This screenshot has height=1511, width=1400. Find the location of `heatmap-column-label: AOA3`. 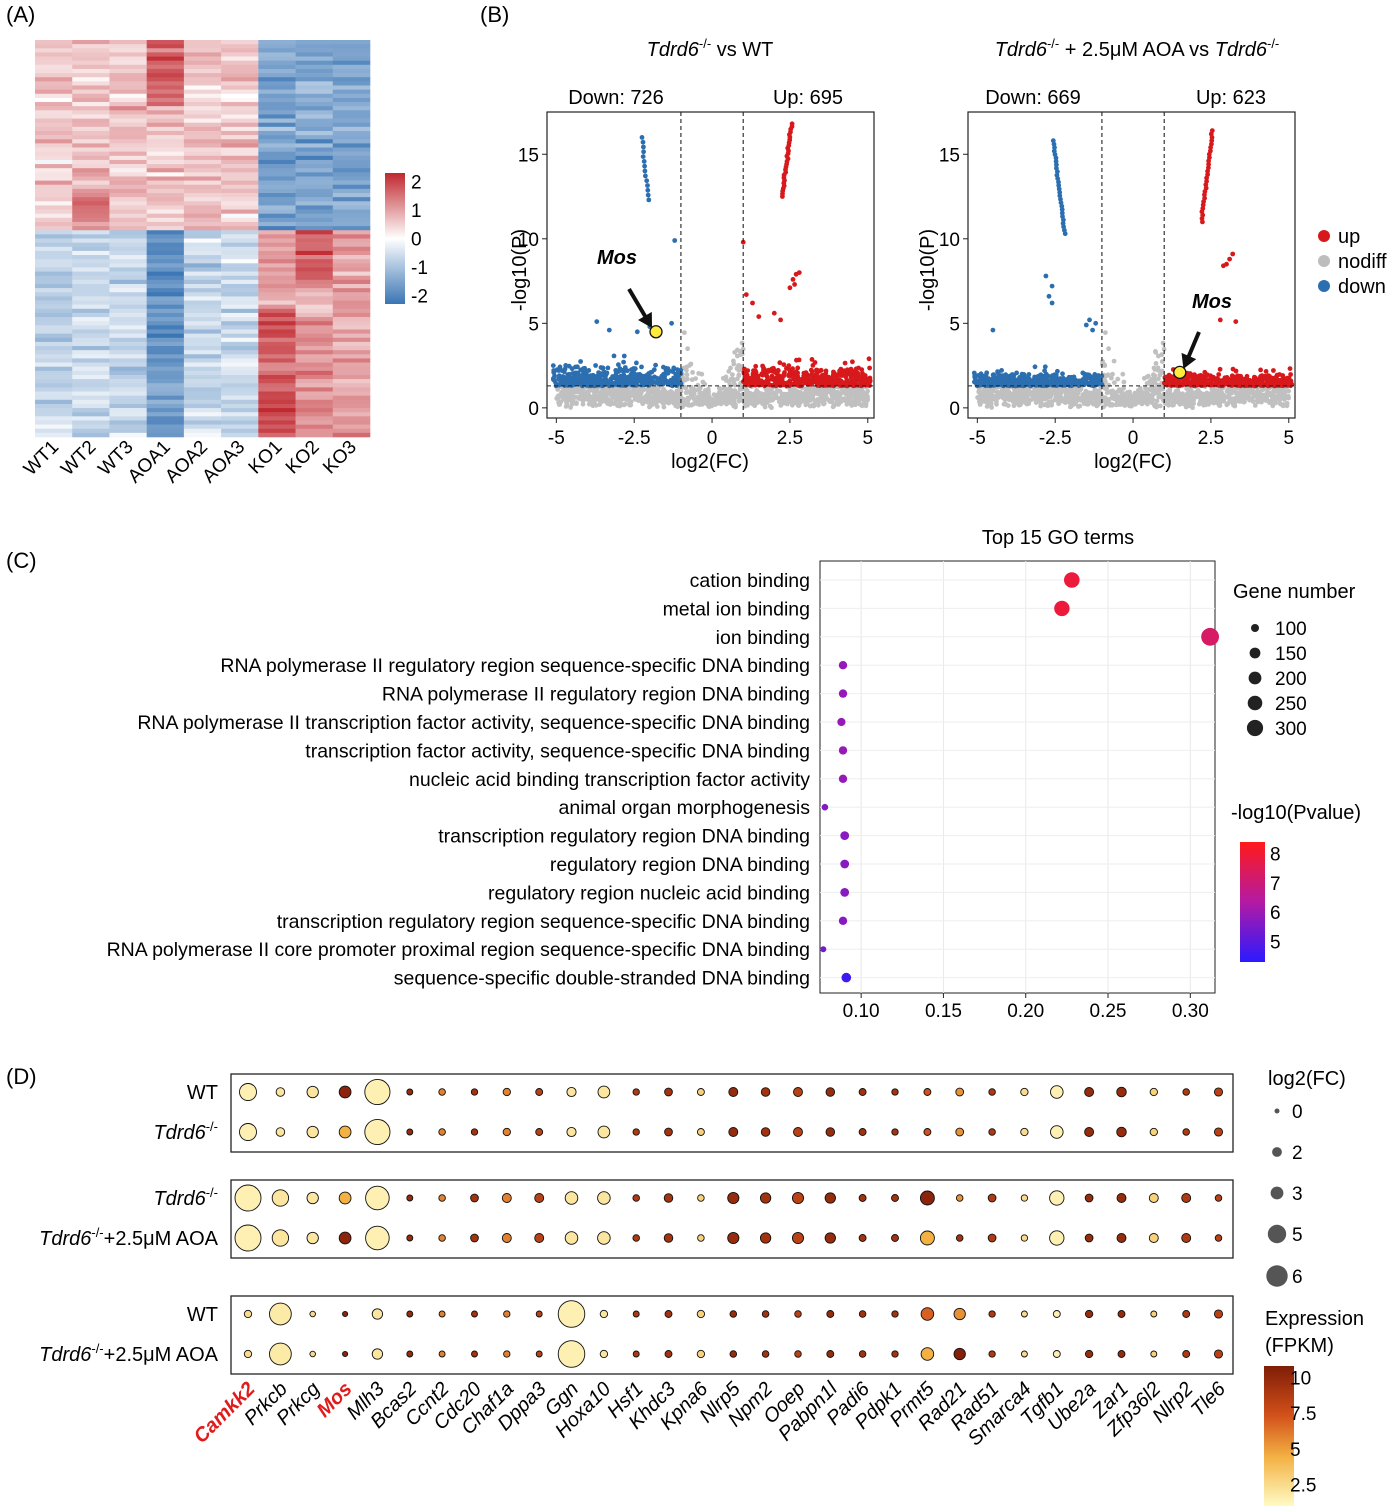

heatmap-column-label: AOA3 is located at coordinates (224, 462).